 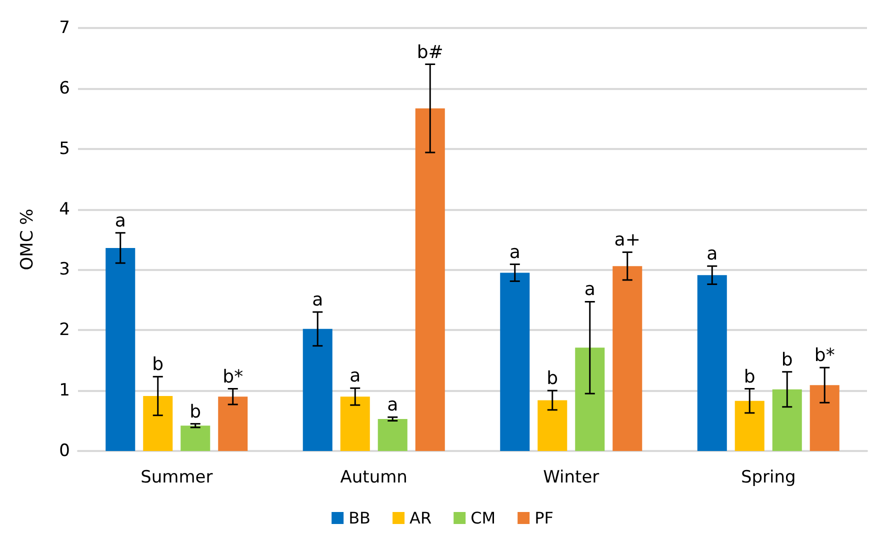 I want to click on y-tick-label: 3, so click(x=64, y=270).